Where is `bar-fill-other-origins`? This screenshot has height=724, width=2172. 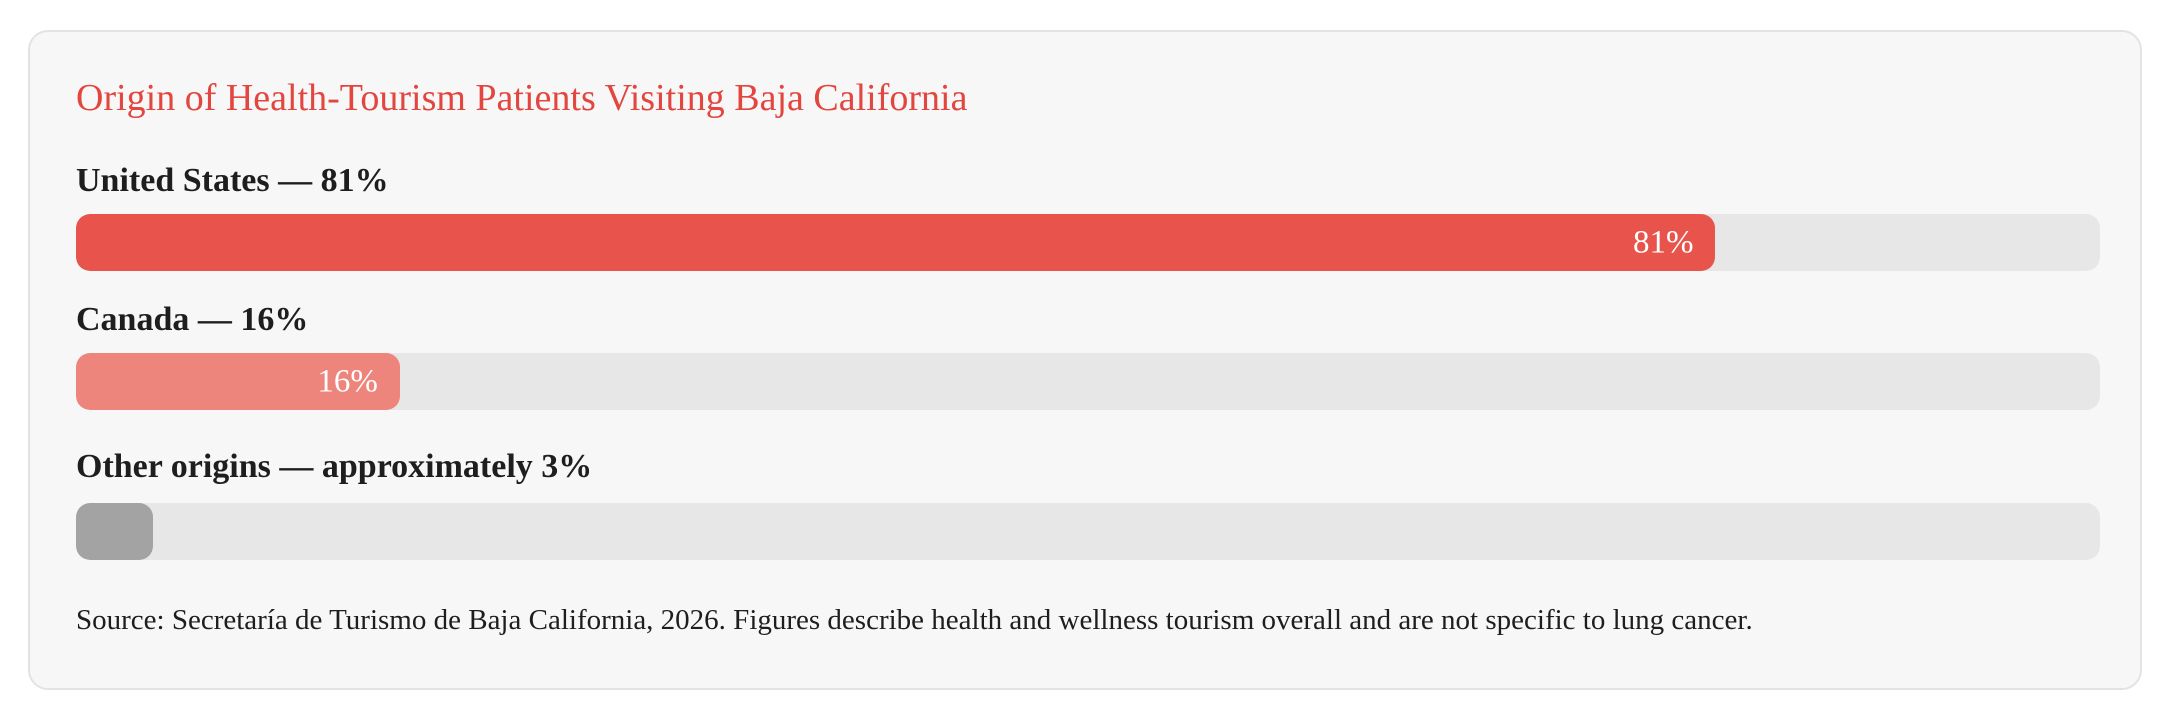 bar-fill-other-origins is located at coordinates (114, 531).